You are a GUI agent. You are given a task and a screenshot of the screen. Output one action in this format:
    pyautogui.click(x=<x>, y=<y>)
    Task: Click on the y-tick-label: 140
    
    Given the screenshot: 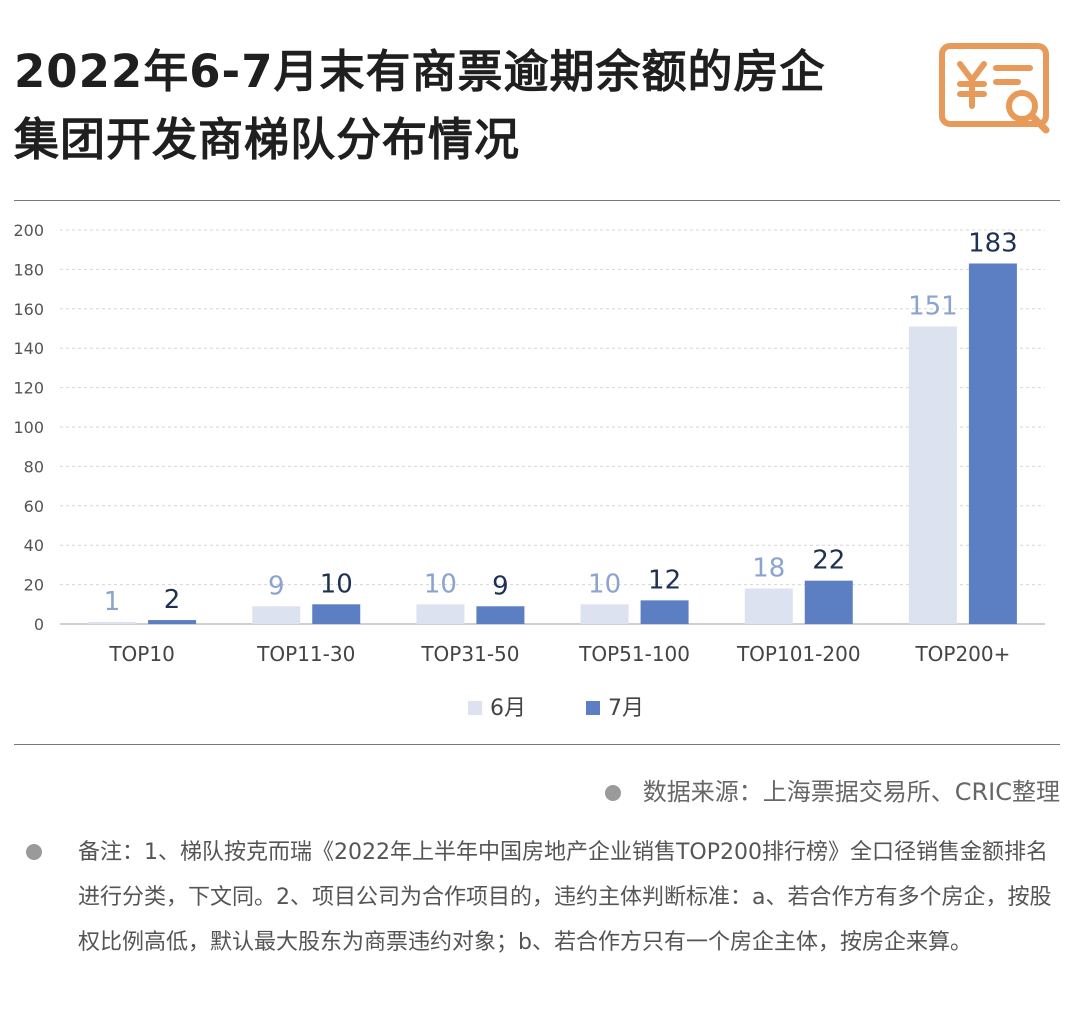 What is the action you would take?
    pyautogui.click(x=28, y=348)
    